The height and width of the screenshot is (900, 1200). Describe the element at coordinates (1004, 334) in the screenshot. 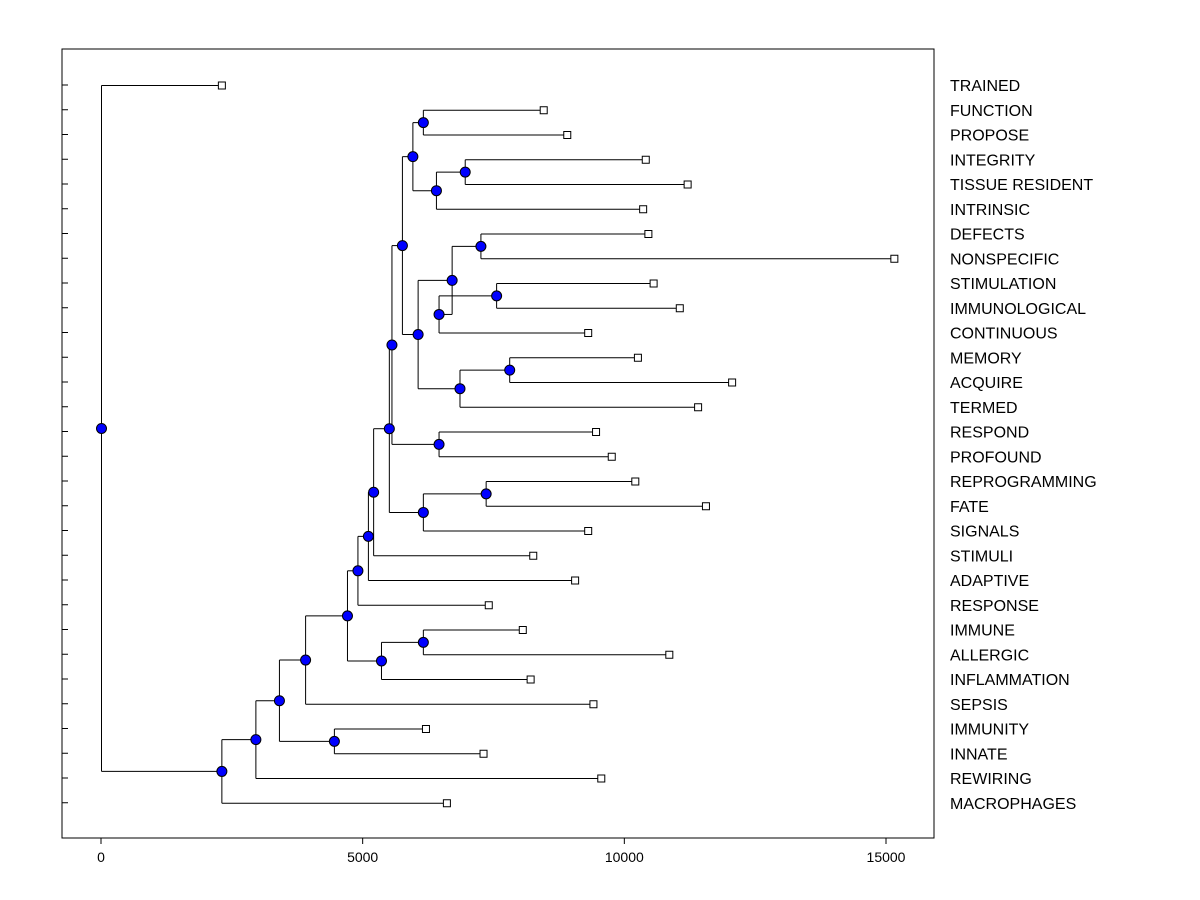

I see `leaf-label-continuous: CONTINUOUS` at that location.